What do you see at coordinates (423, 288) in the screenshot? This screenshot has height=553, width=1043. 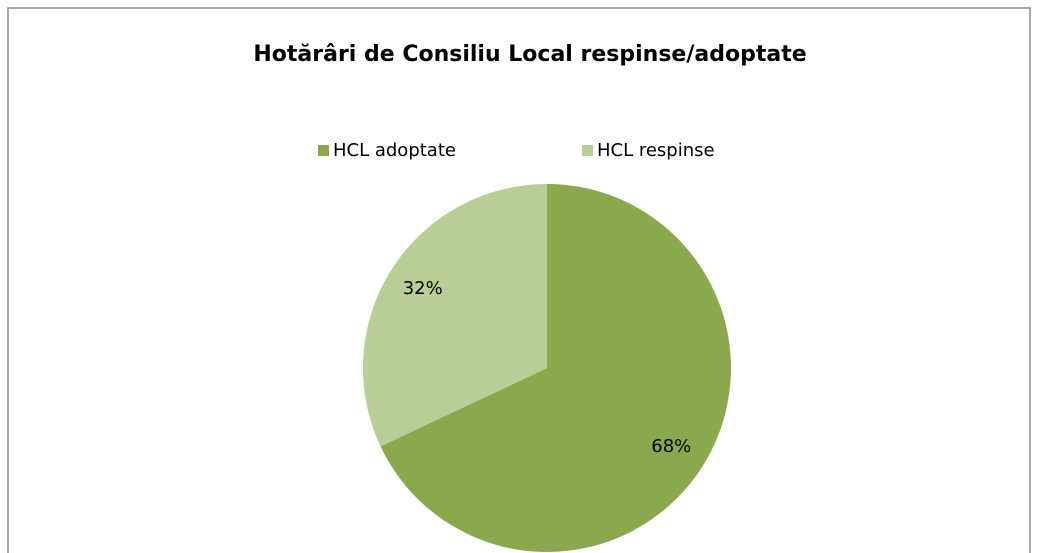 I see `data-label: 32%` at bounding box center [423, 288].